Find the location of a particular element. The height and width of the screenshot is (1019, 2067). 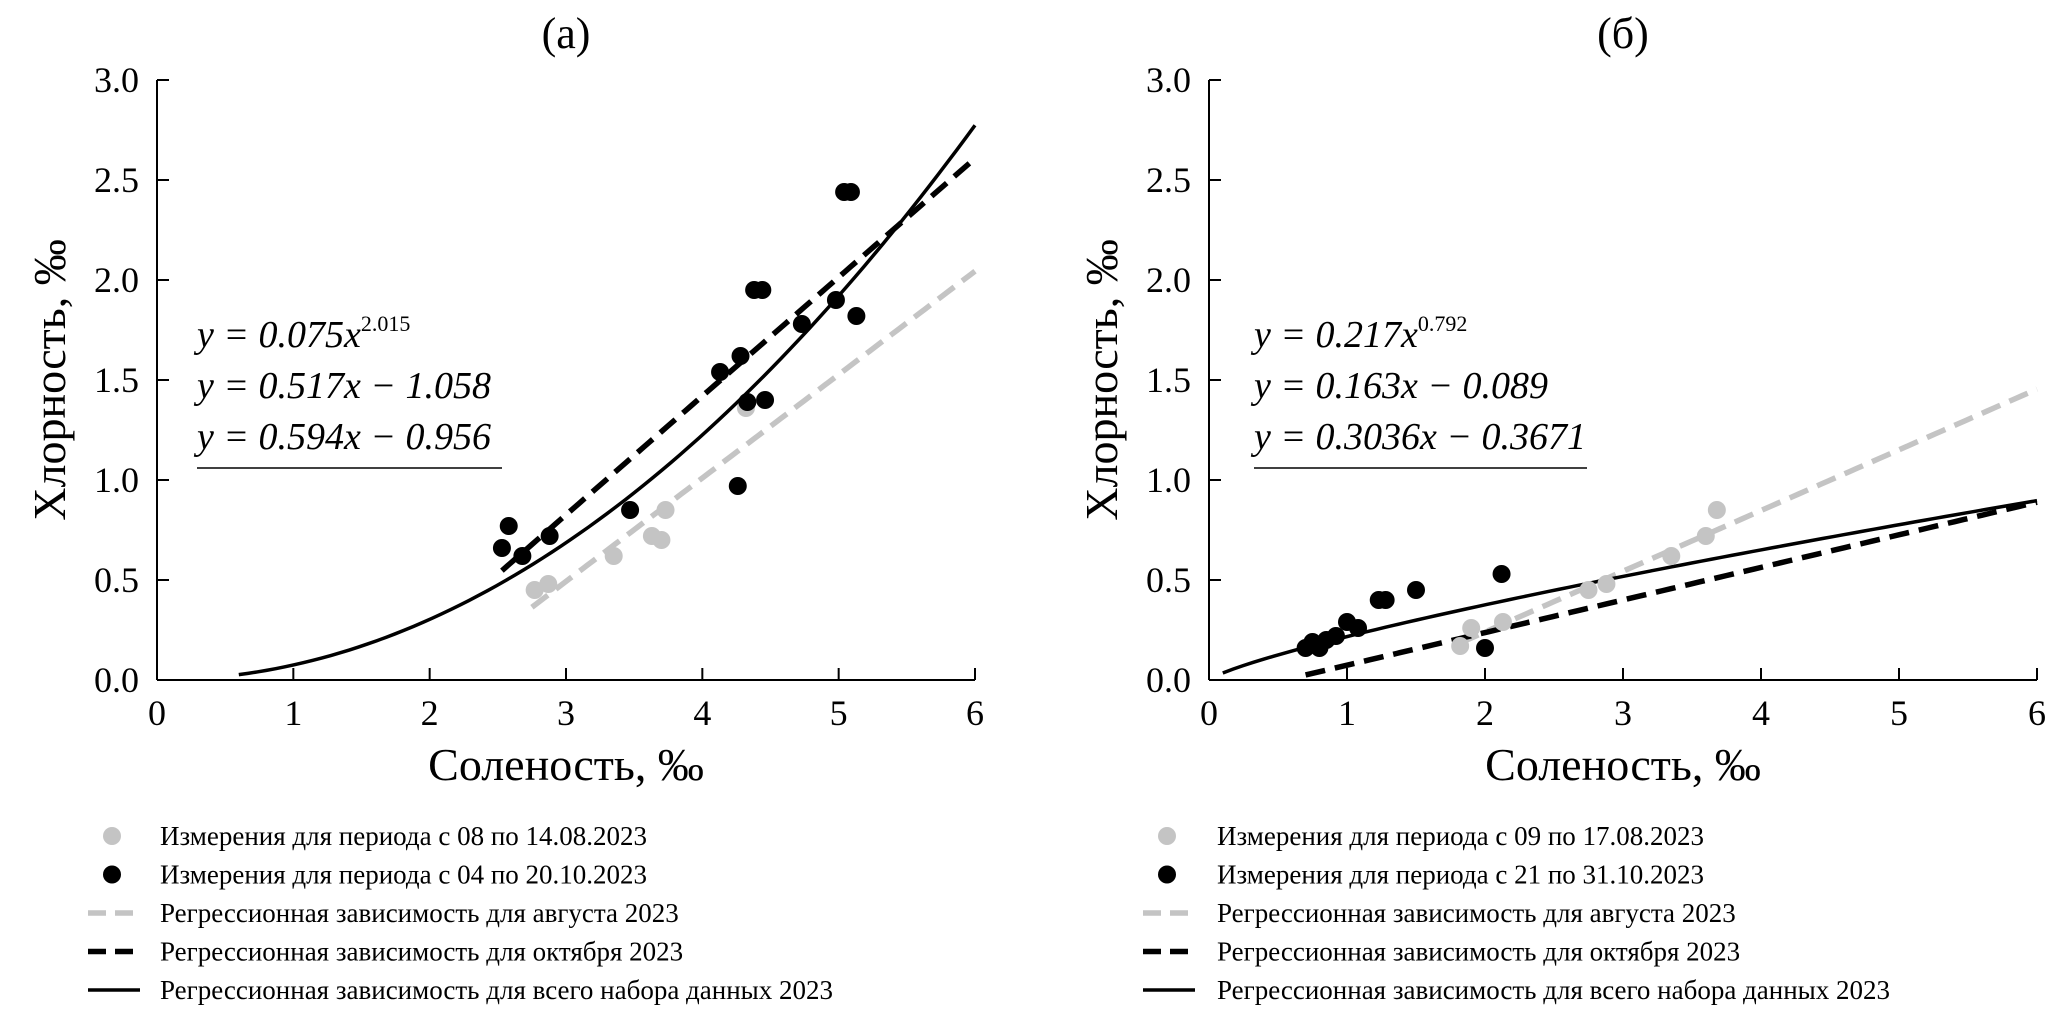

equation-2: y = 0.517x − 1.058 is located at coordinates (342, 386).